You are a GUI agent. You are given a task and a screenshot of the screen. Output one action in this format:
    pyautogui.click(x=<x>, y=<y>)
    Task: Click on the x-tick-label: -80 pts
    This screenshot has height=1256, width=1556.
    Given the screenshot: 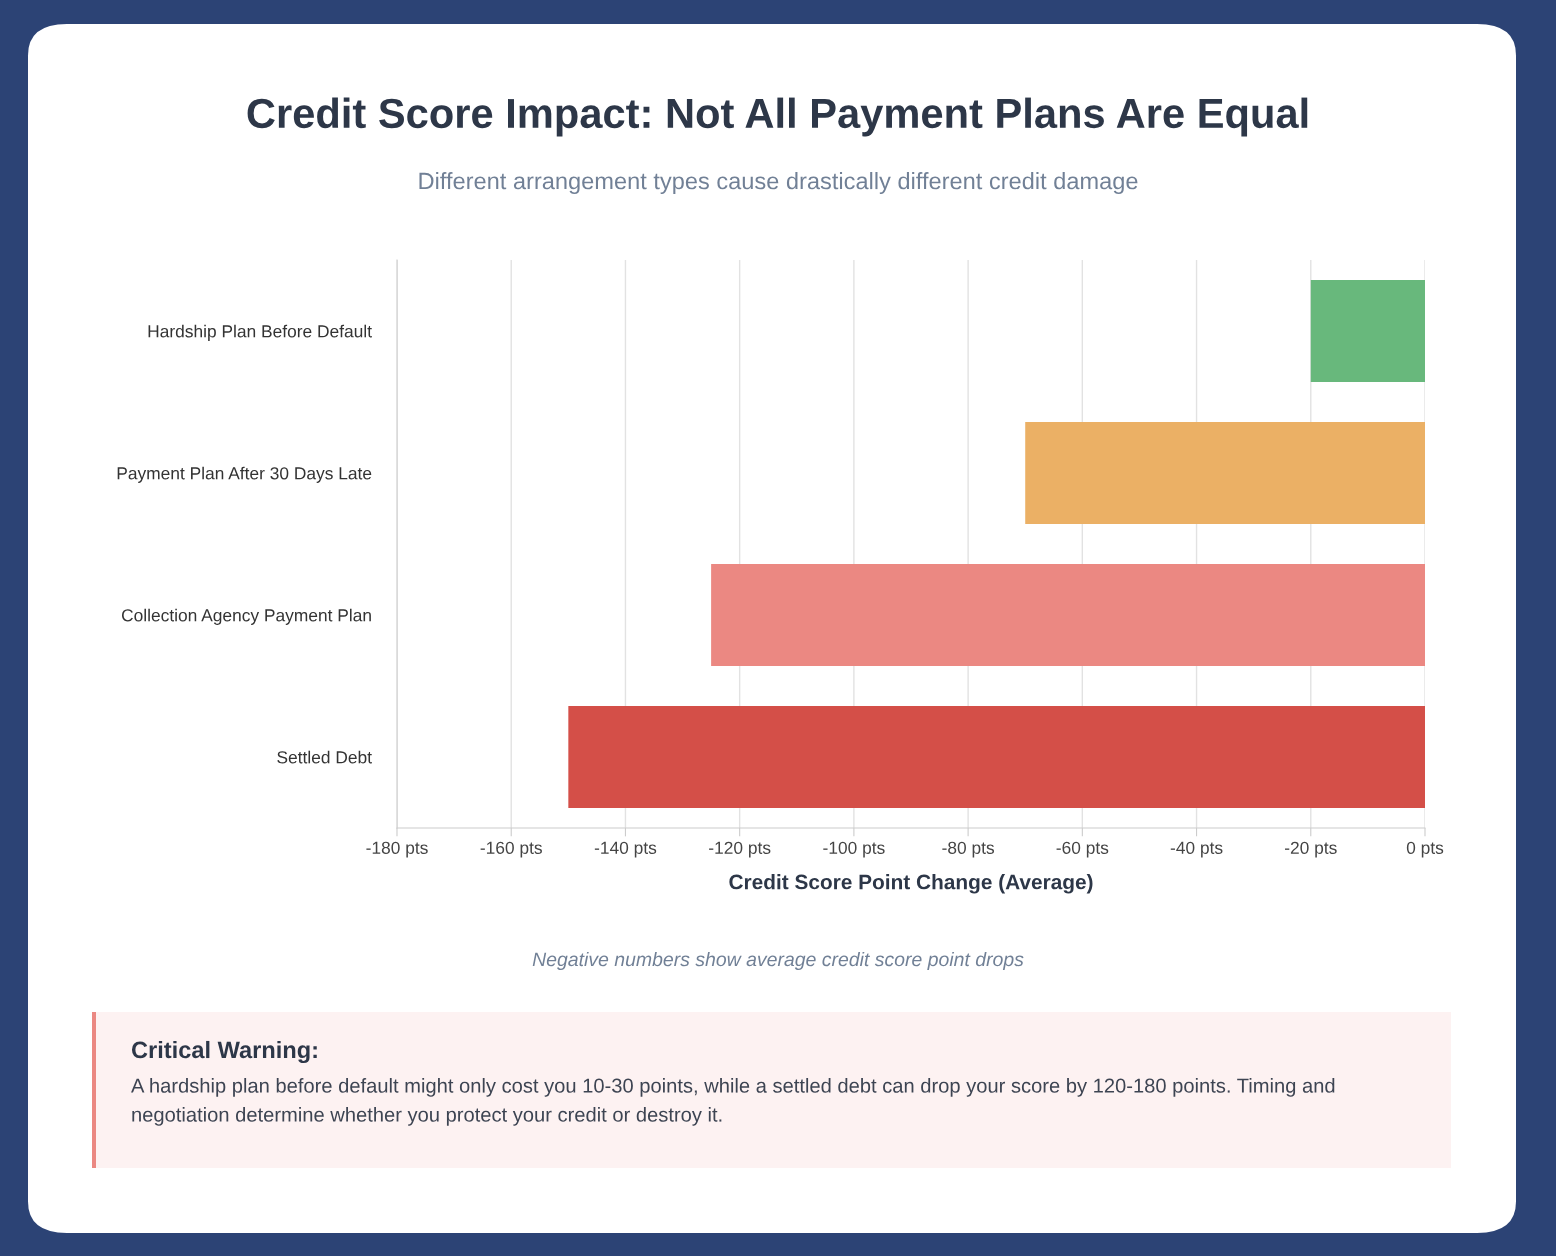 What is the action you would take?
    pyautogui.click(x=968, y=849)
    